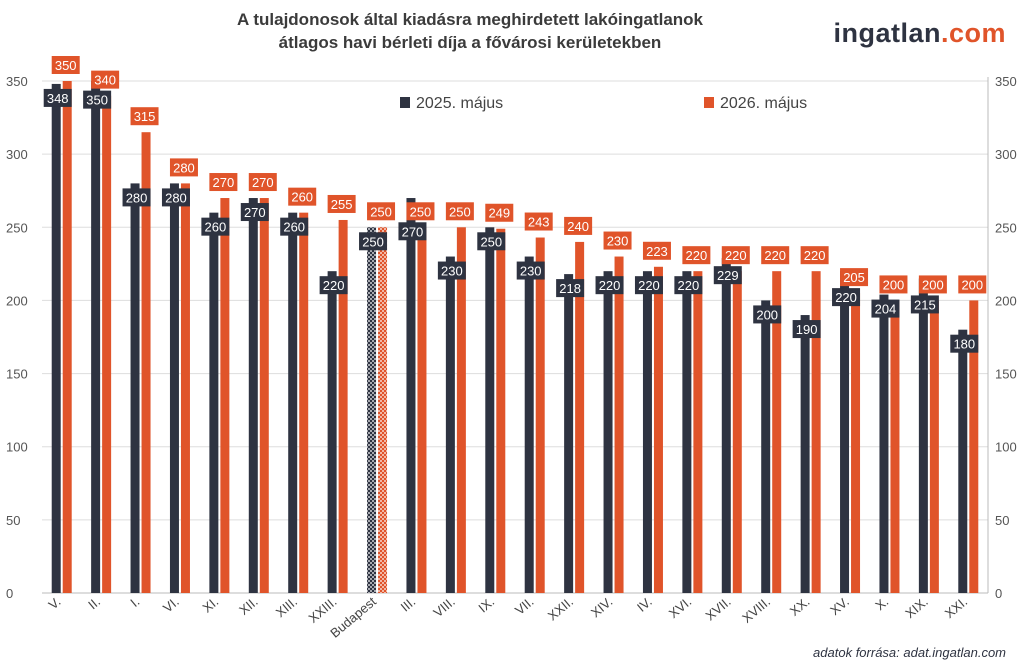  Describe the element at coordinates (1006, 81) in the screenshot. I see `y-tick-label-right: 350` at that location.